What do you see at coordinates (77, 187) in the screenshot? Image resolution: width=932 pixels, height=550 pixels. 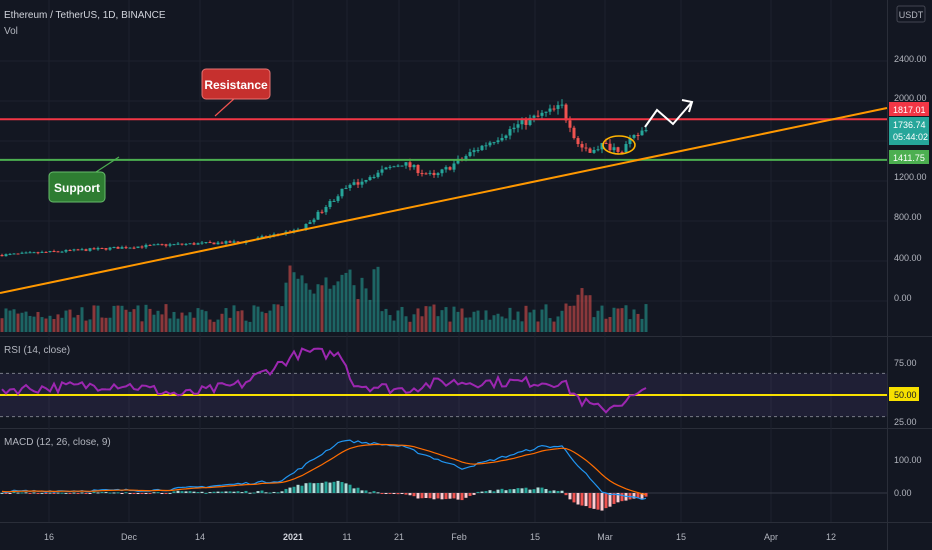 I see `support-callout` at bounding box center [77, 187].